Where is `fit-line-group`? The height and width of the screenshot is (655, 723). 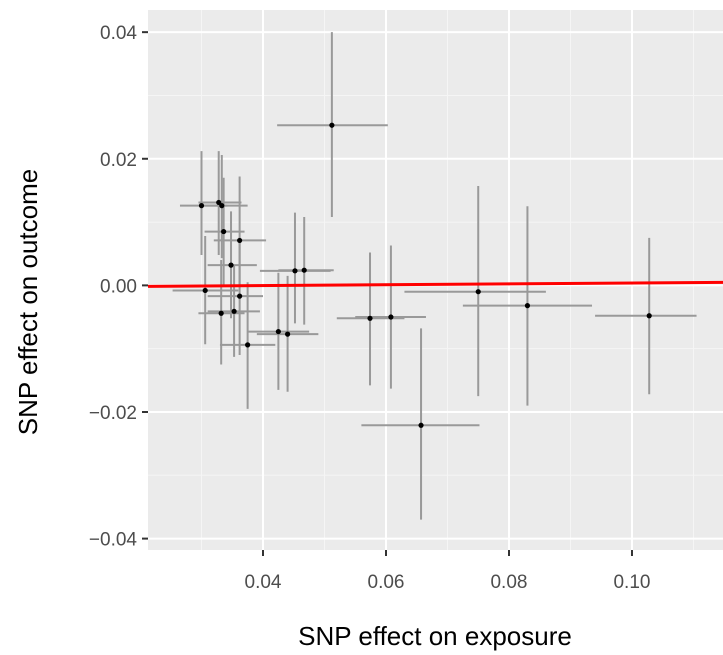 fit-line-group is located at coordinates (435, 284).